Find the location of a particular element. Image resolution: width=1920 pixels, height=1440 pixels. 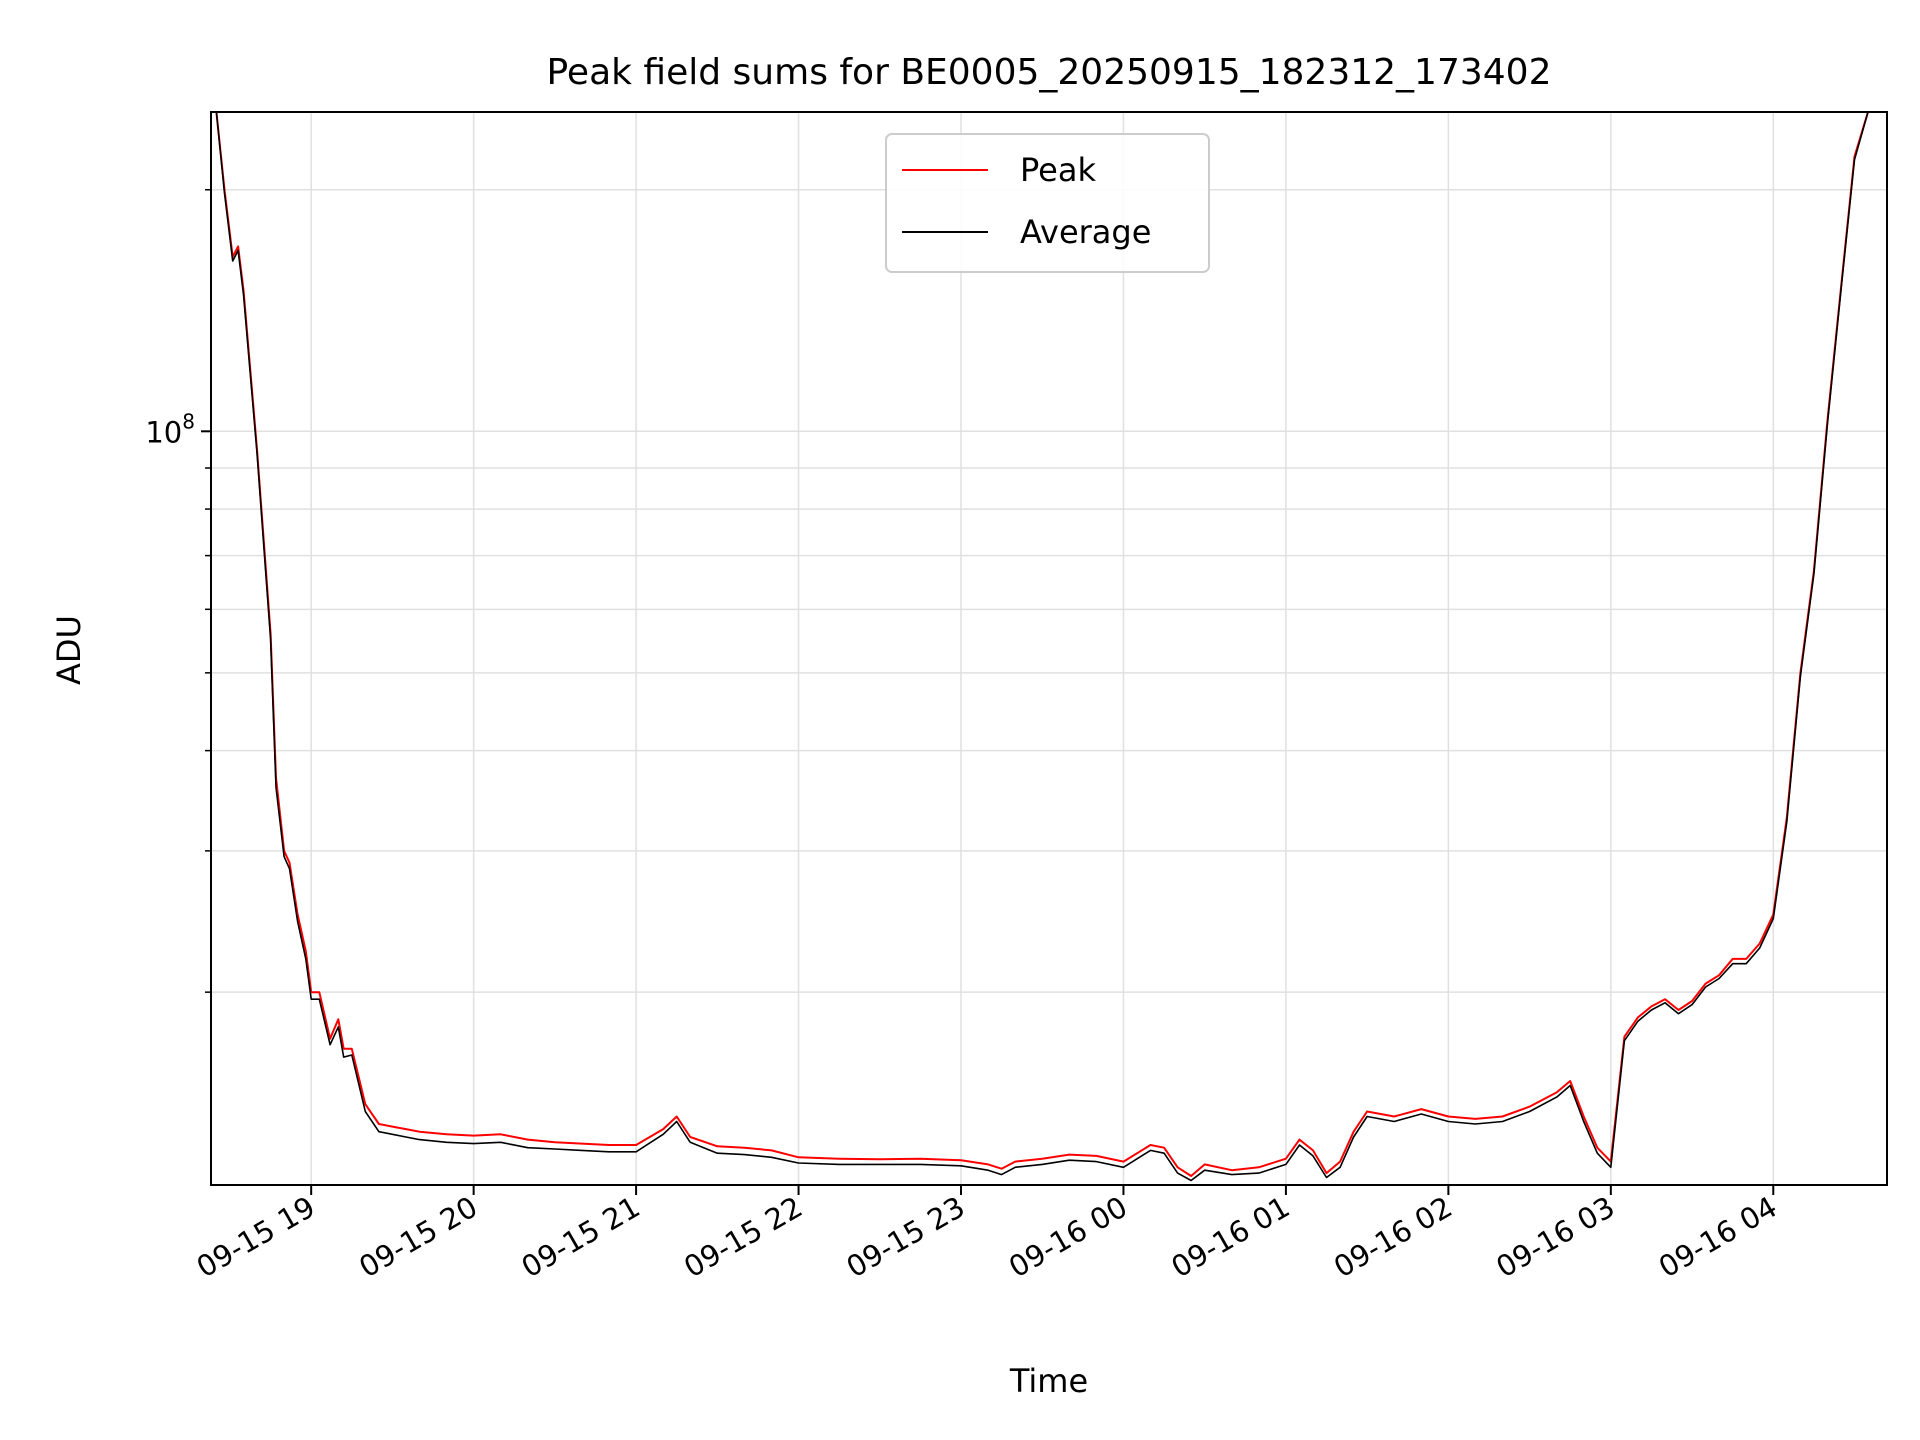

legend-label-average: Average is located at coordinates (1085, 232).